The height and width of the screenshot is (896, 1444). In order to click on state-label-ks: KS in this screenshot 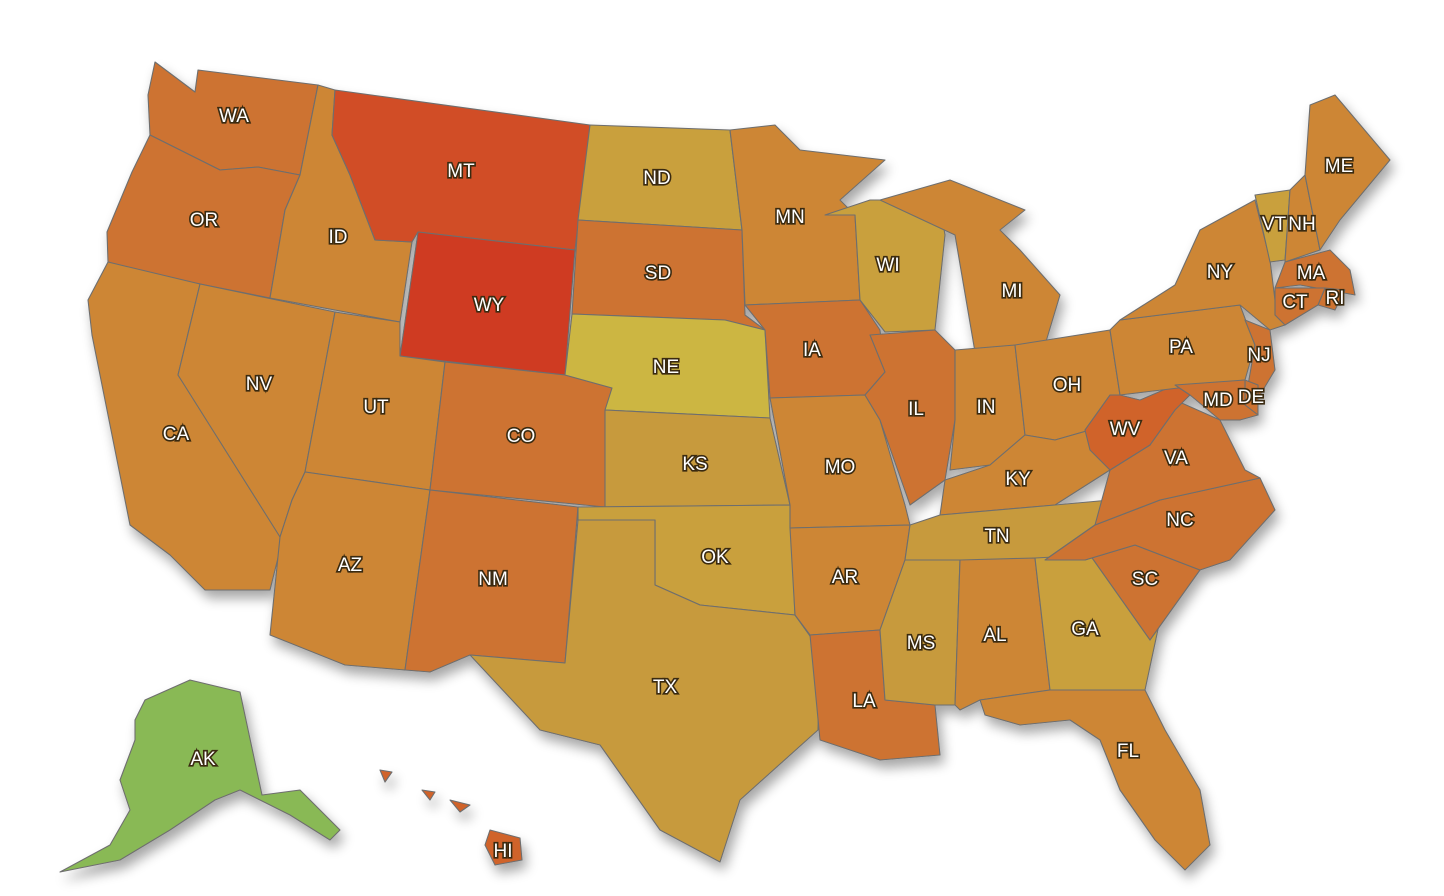, I will do `click(694, 464)`.